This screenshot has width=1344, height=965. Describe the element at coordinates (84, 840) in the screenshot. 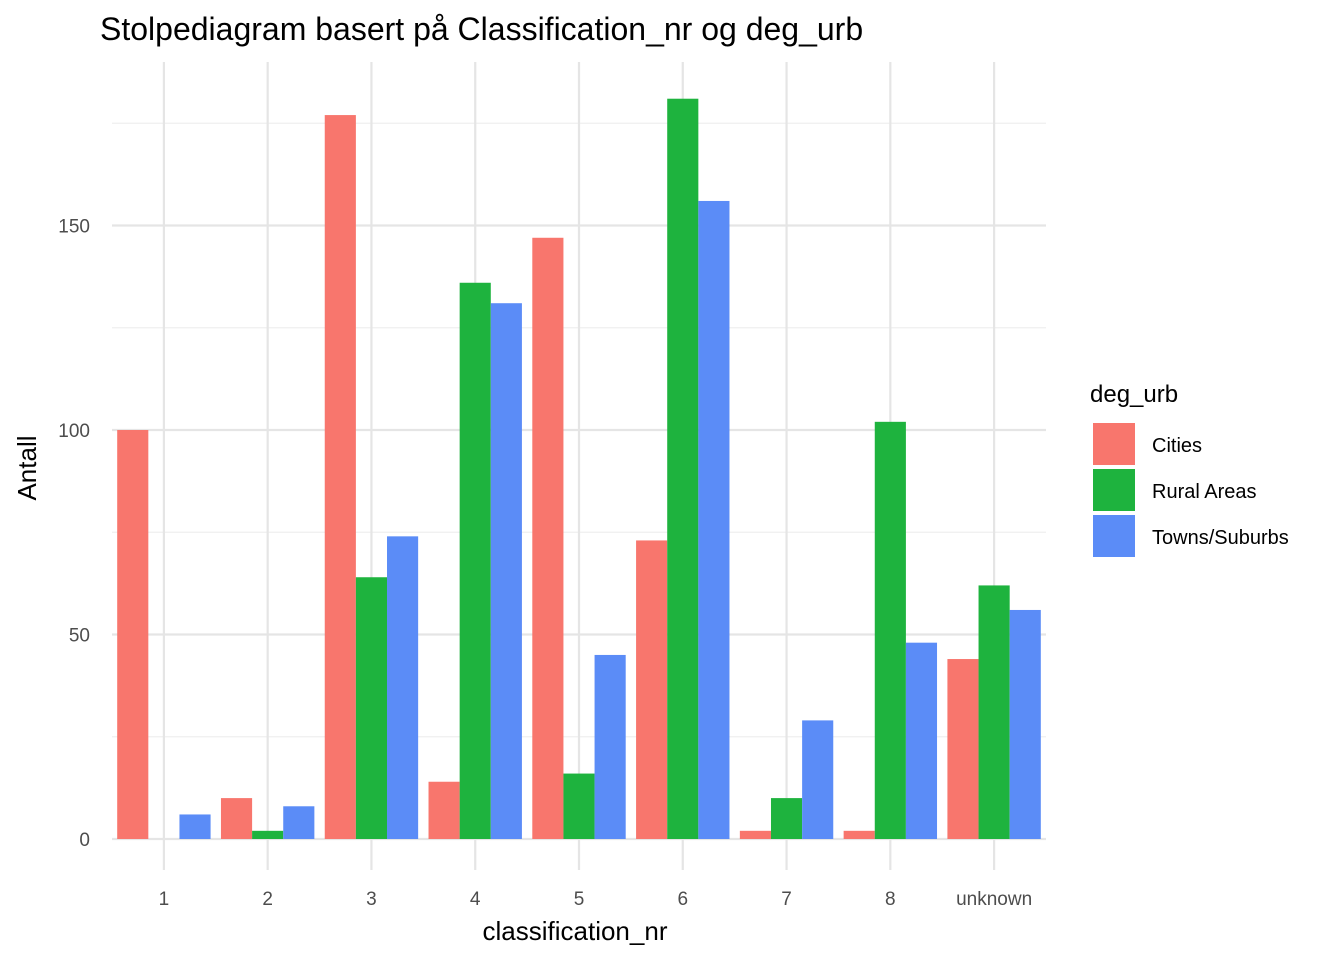

I see `y-tick-label: 0` at that location.